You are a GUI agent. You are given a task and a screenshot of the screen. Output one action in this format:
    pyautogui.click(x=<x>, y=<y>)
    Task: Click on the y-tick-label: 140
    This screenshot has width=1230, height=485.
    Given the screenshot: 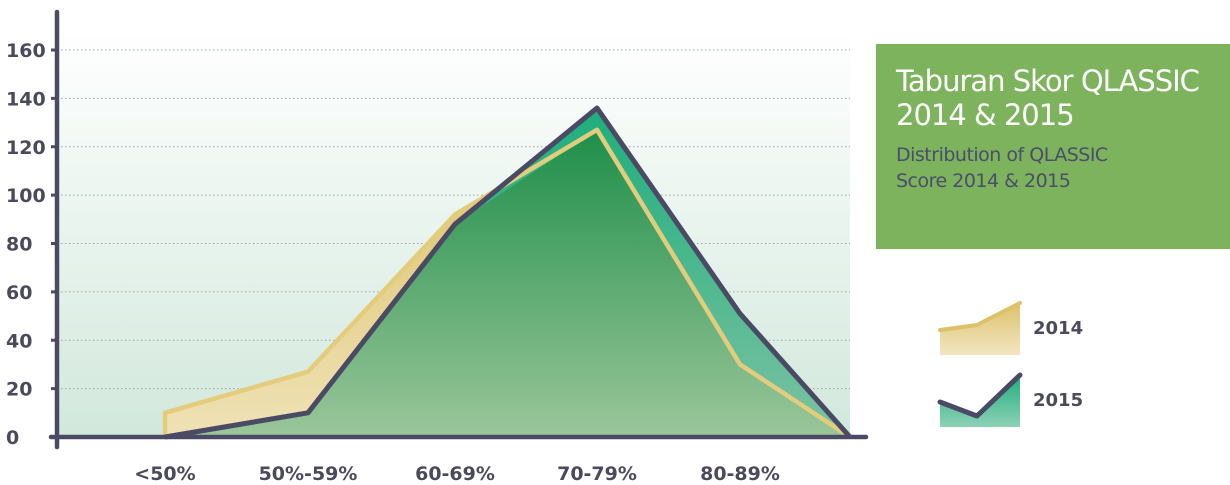 What is the action you would take?
    pyautogui.click(x=26, y=99)
    